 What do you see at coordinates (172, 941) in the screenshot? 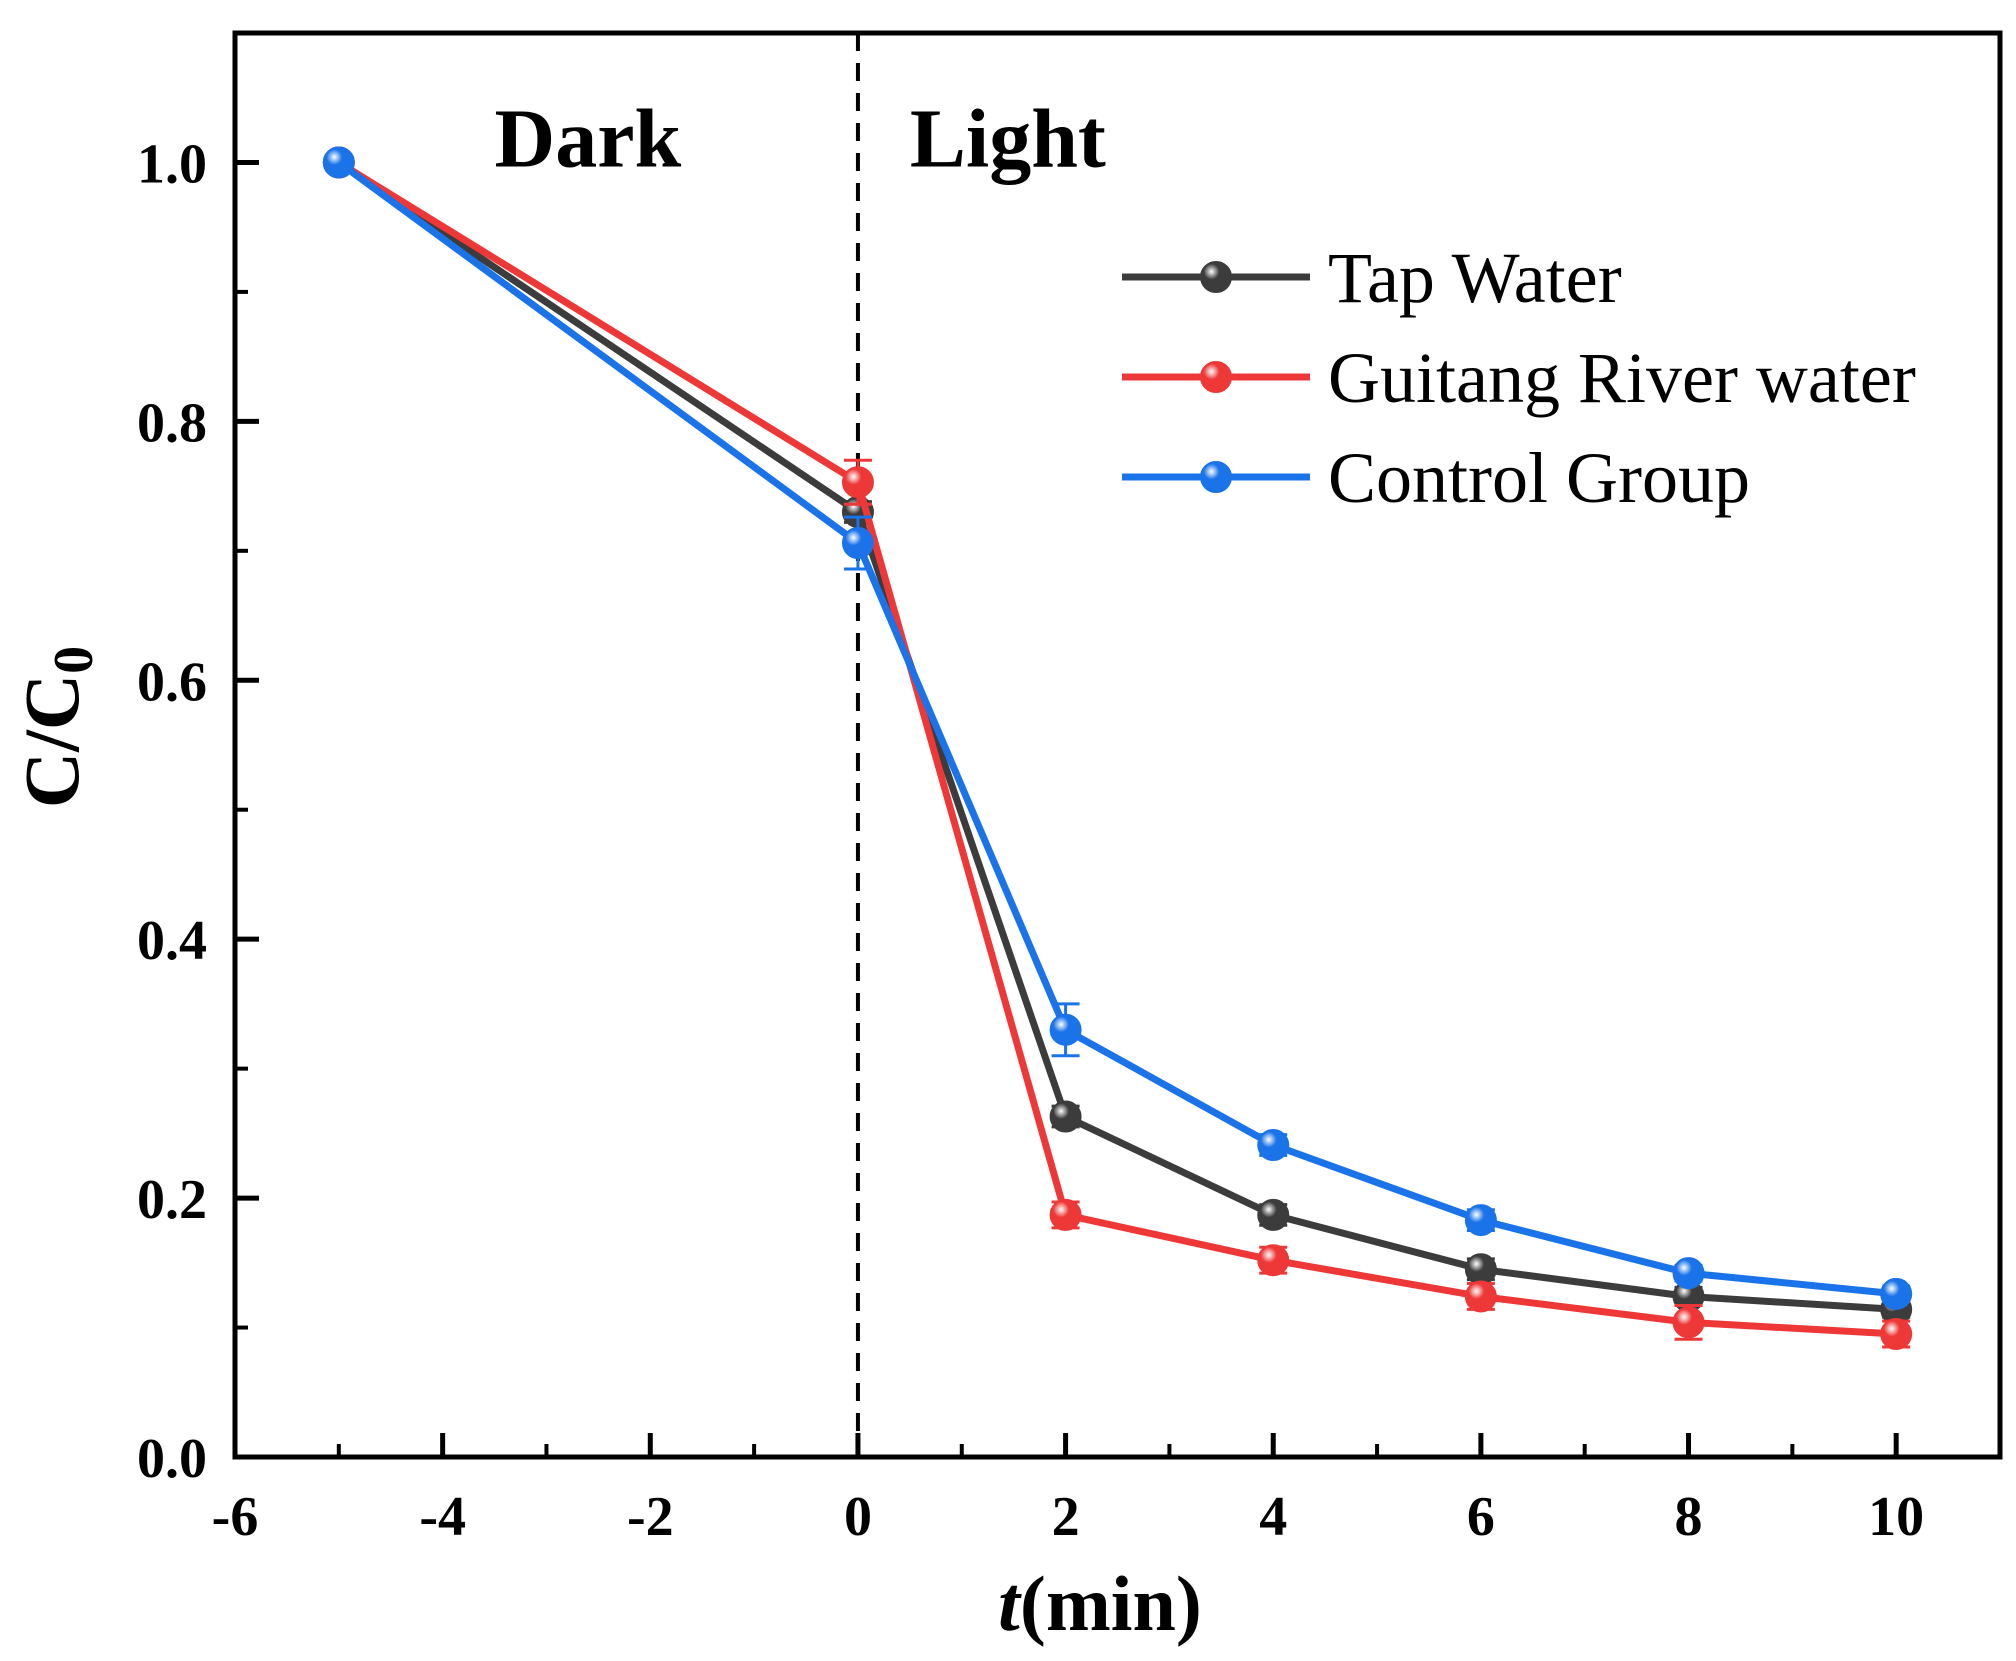
I see `y-tick-label: 0.4` at bounding box center [172, 941].